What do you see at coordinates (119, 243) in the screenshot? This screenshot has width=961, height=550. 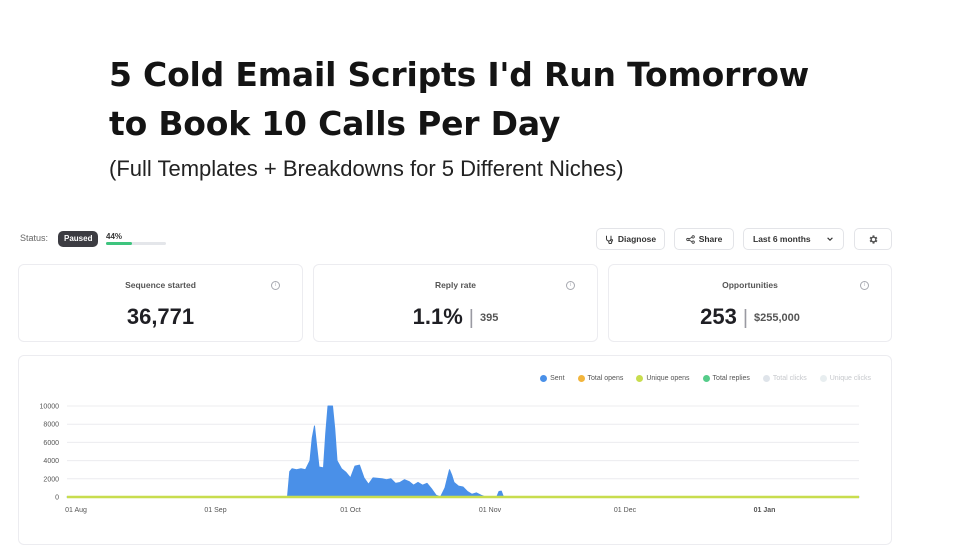 I see `progress-bar-fill` at bounding box center [119, 243].